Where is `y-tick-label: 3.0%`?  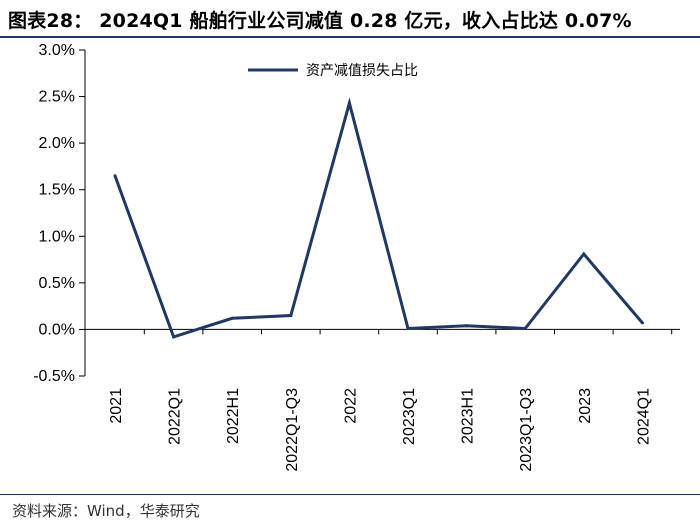 y-tick-label: 3.0% is located at coordinates (57, 50).